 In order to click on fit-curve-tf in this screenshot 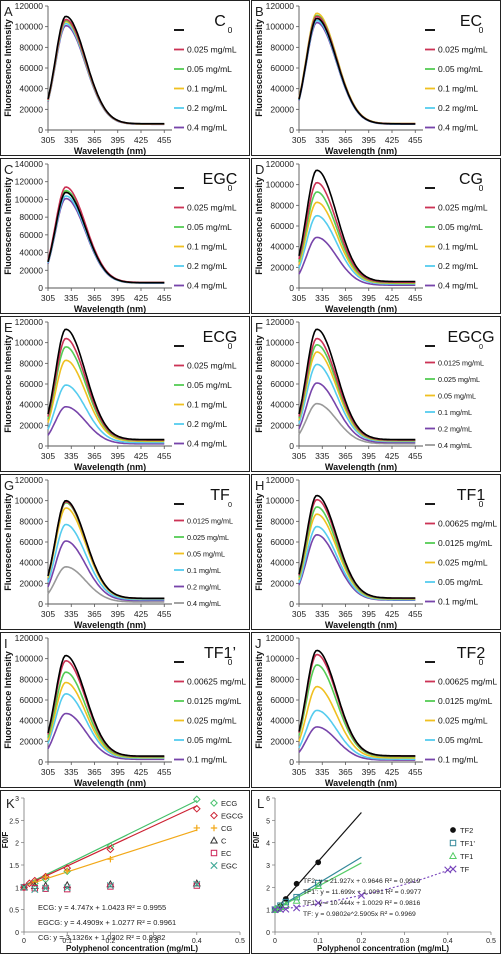, I will do `click(361, 890)`.